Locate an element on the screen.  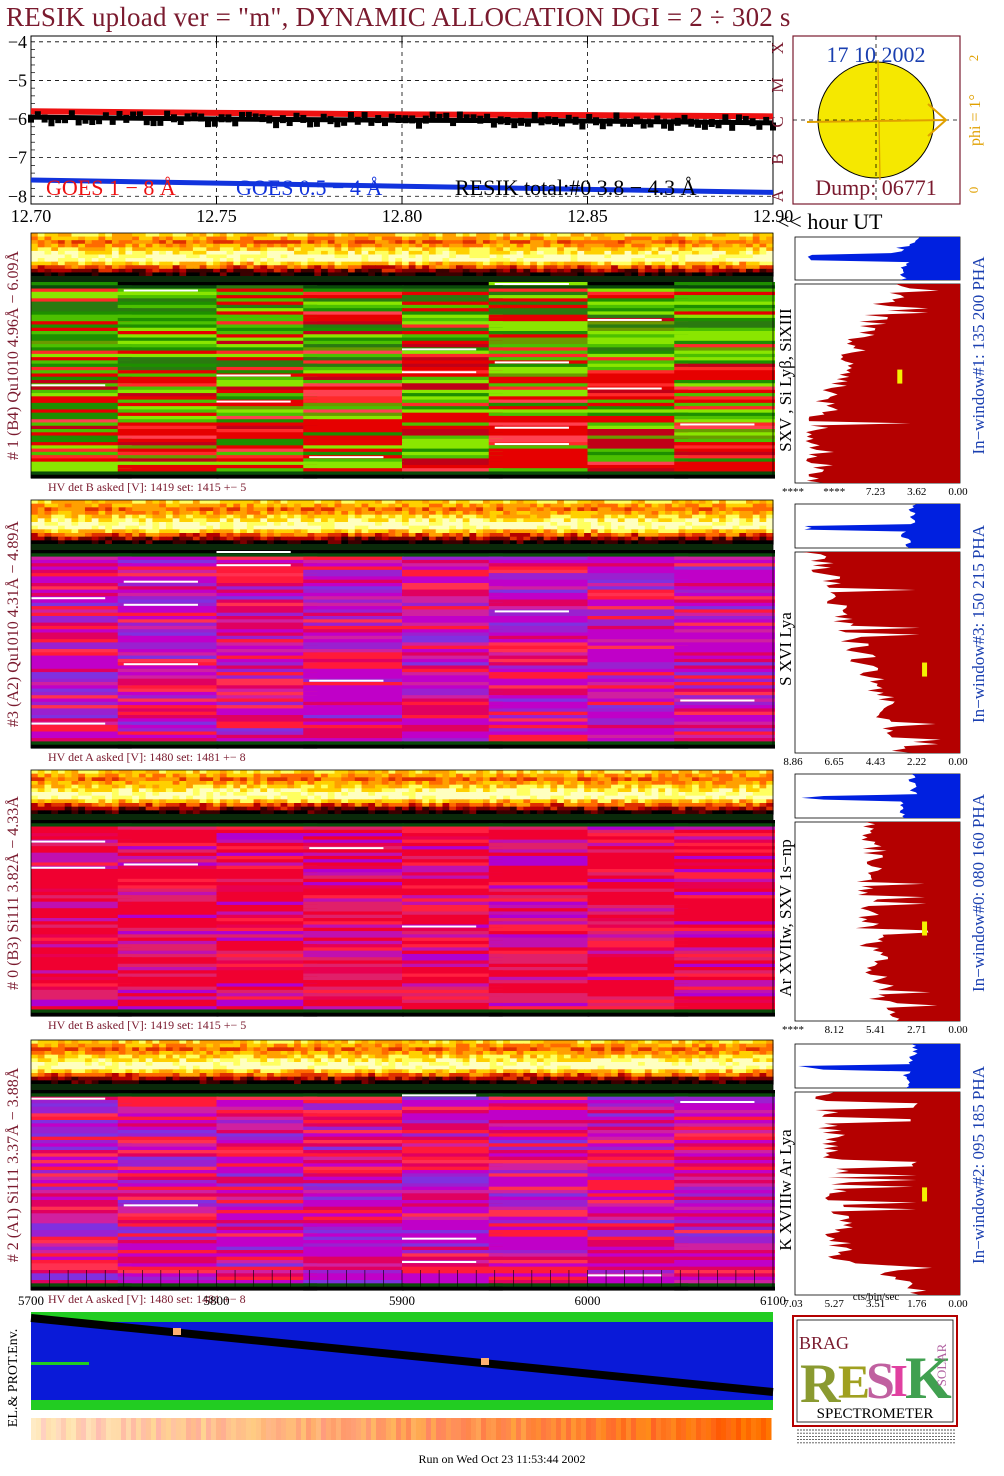
lightcurve-x-tick-label: 12.70 is located at coordinates (31, 216).